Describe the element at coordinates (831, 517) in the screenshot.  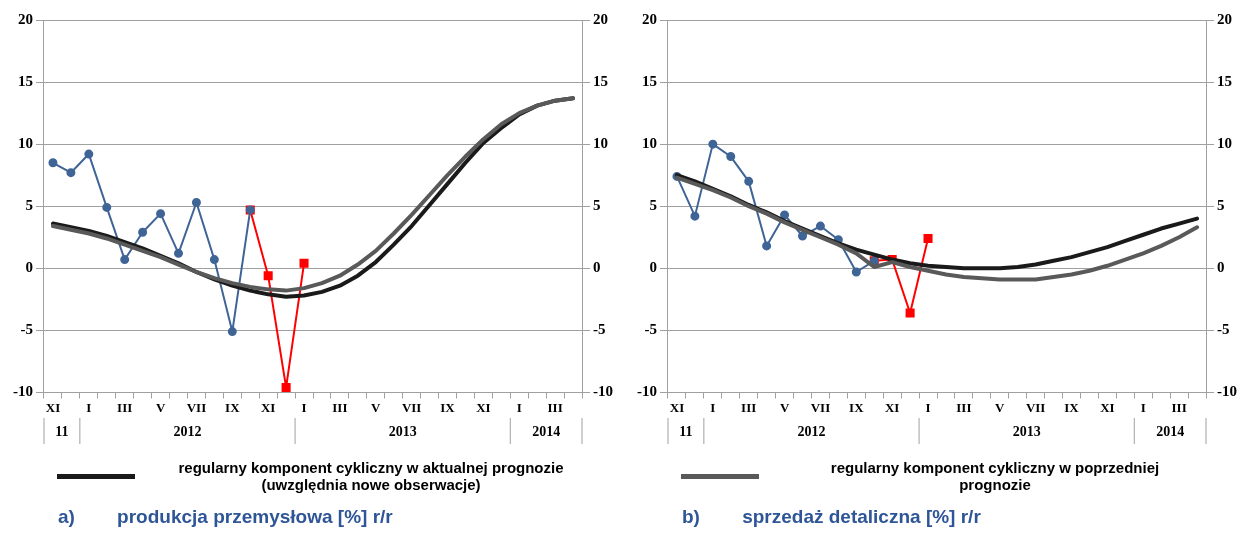
I see `text: b) sprzedaż detaliczna [%] r/r` at that location.